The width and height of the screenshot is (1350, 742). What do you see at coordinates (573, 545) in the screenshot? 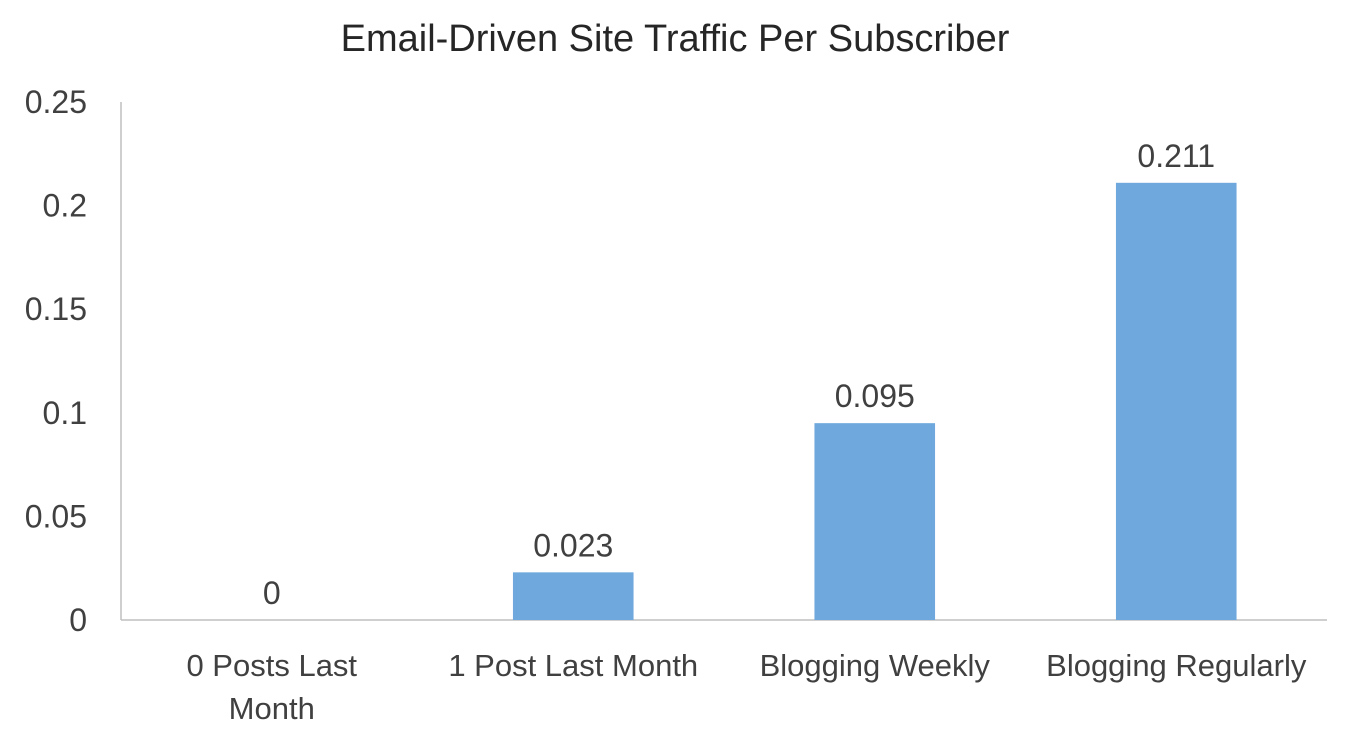
I see `data-label: 0.023` at bounding box center [573, 545].